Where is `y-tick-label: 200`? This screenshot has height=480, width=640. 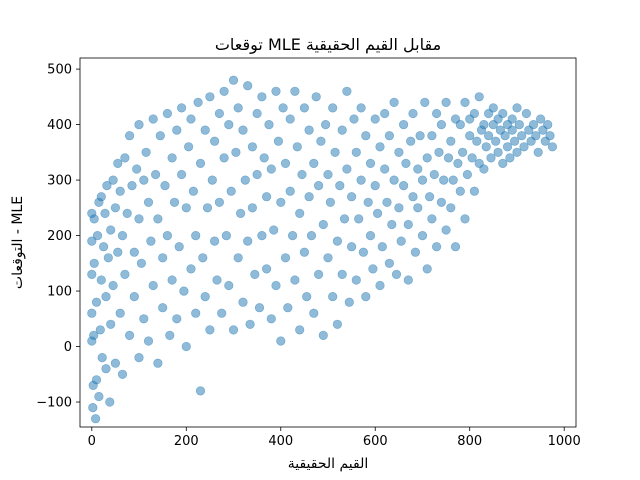
y-tick-label: 200 is located at coordinates (59, 236).